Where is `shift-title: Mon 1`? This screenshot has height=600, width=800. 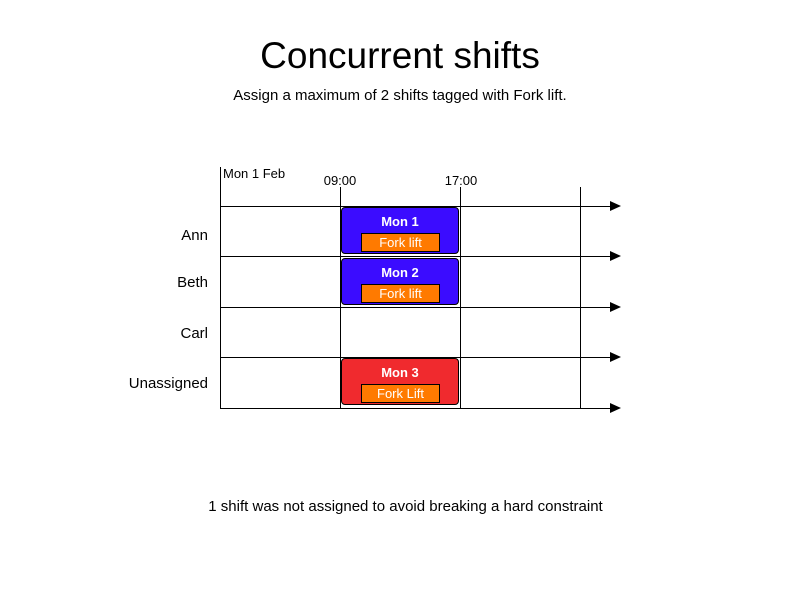 shift-title: Mon 1 is located at coordinates (400, 221).